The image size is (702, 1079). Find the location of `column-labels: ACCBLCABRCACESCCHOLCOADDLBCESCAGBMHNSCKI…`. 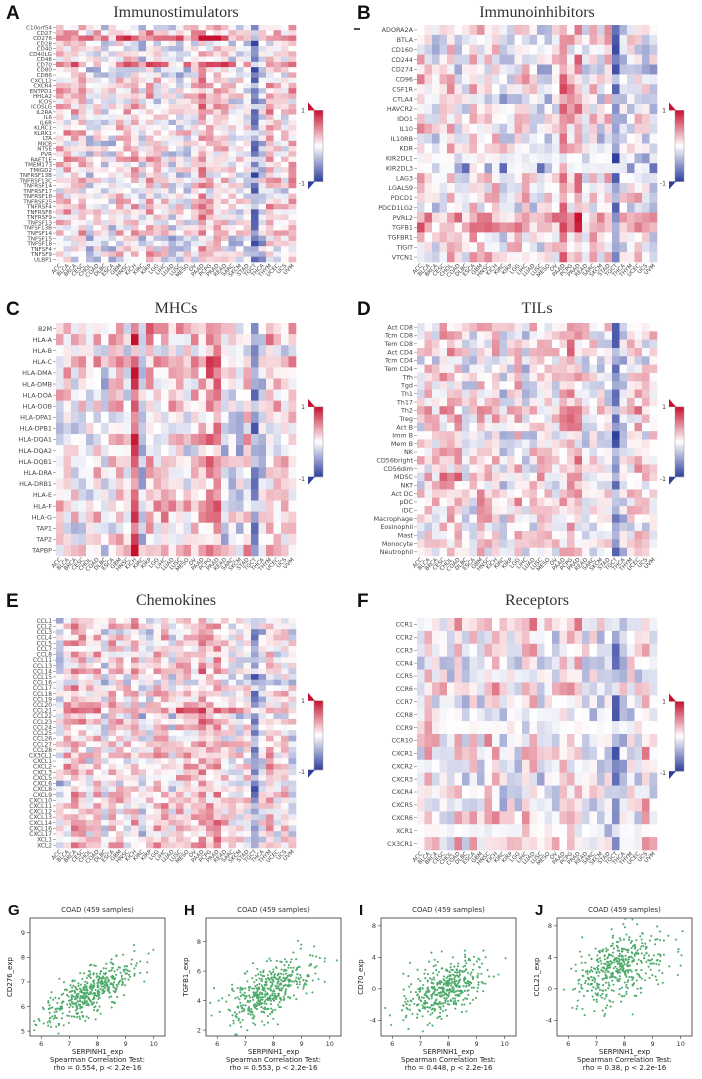

column-labels: ACCBLCABRCACESCCHOLCOADDLBCESCAGBMHNSCKI… is located at coordinates (534, 565).